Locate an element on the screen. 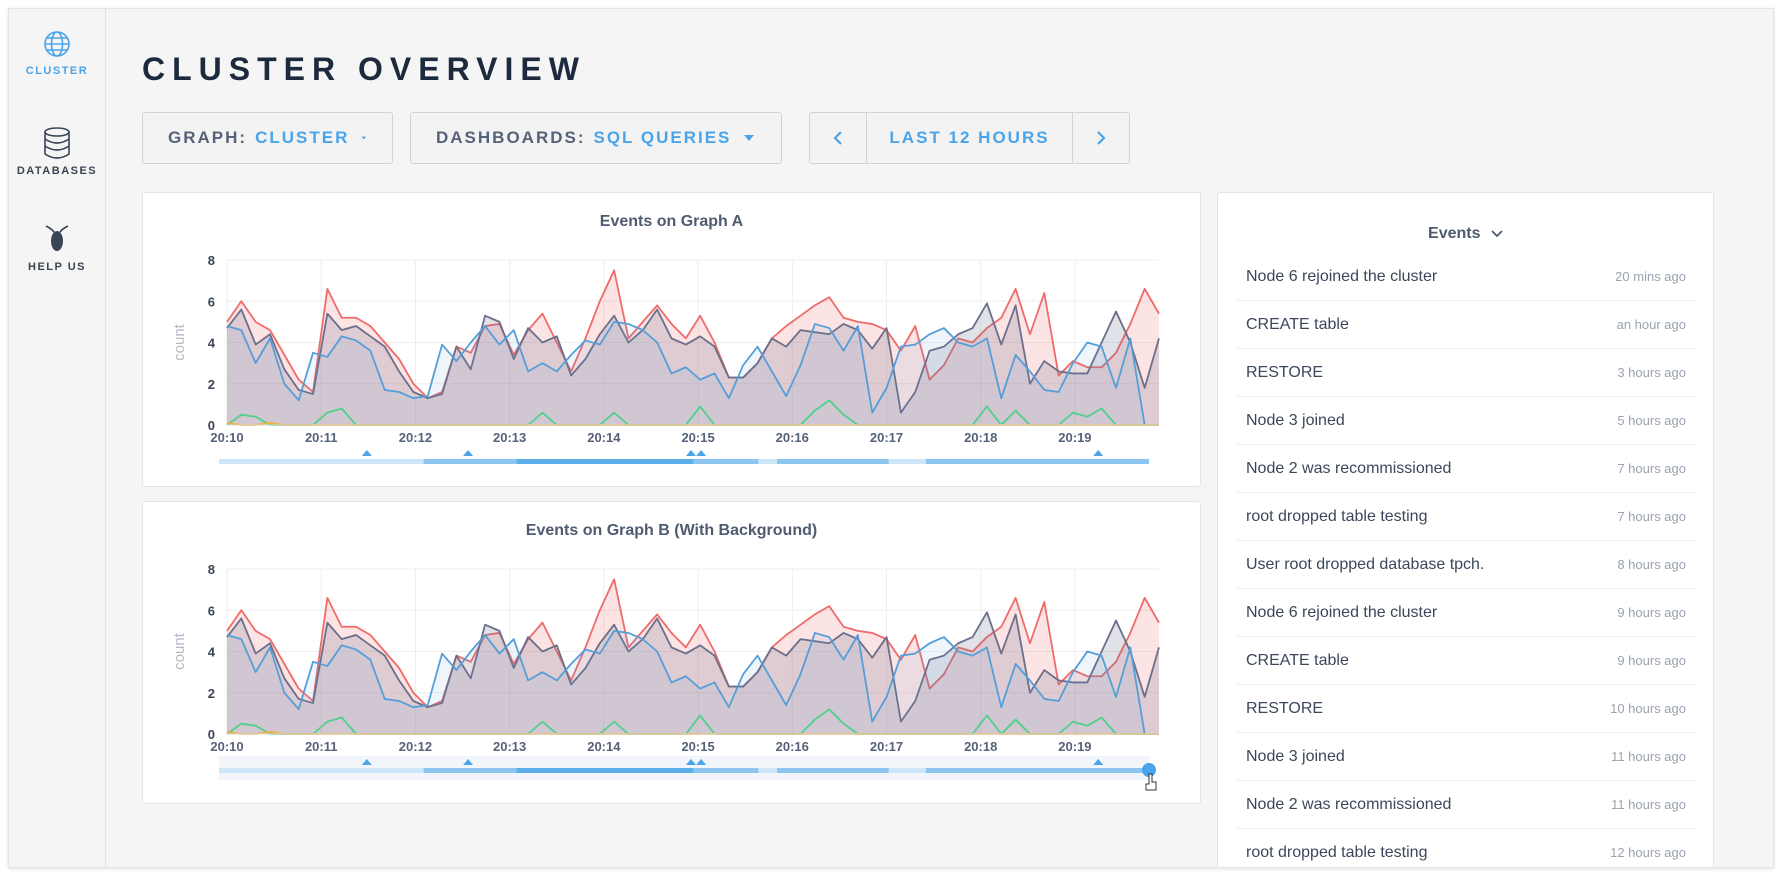 This screenshot has height=882, width=1790. sidebar-item-cluster: CLUSTER is located at coordinates (57, 53).